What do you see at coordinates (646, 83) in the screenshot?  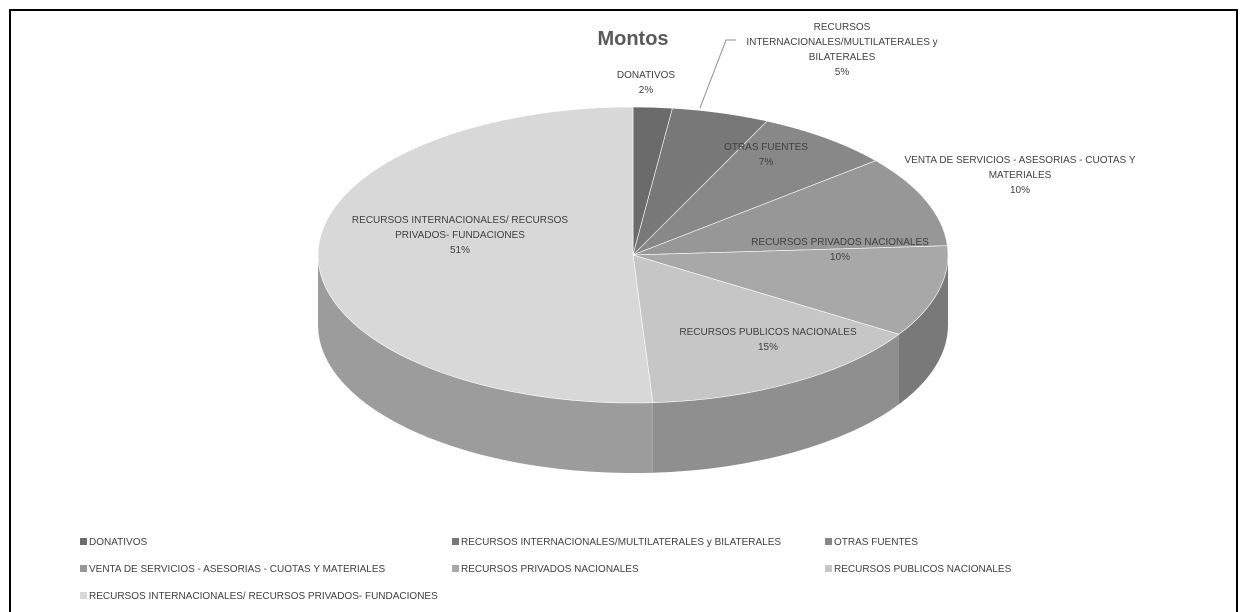 I see `data-label: DONATIVOS 2%` at bounding box center [646, 83].